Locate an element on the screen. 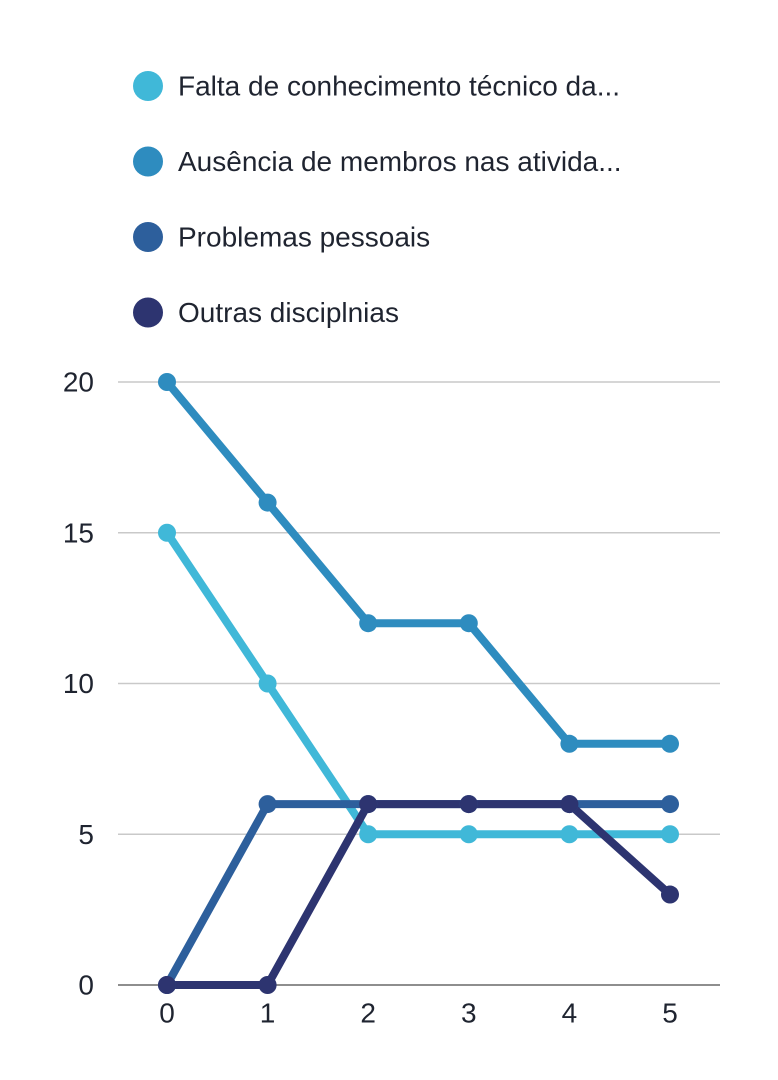  legend-label-2: Problemas pessoais is located at coordinates (304, 237).